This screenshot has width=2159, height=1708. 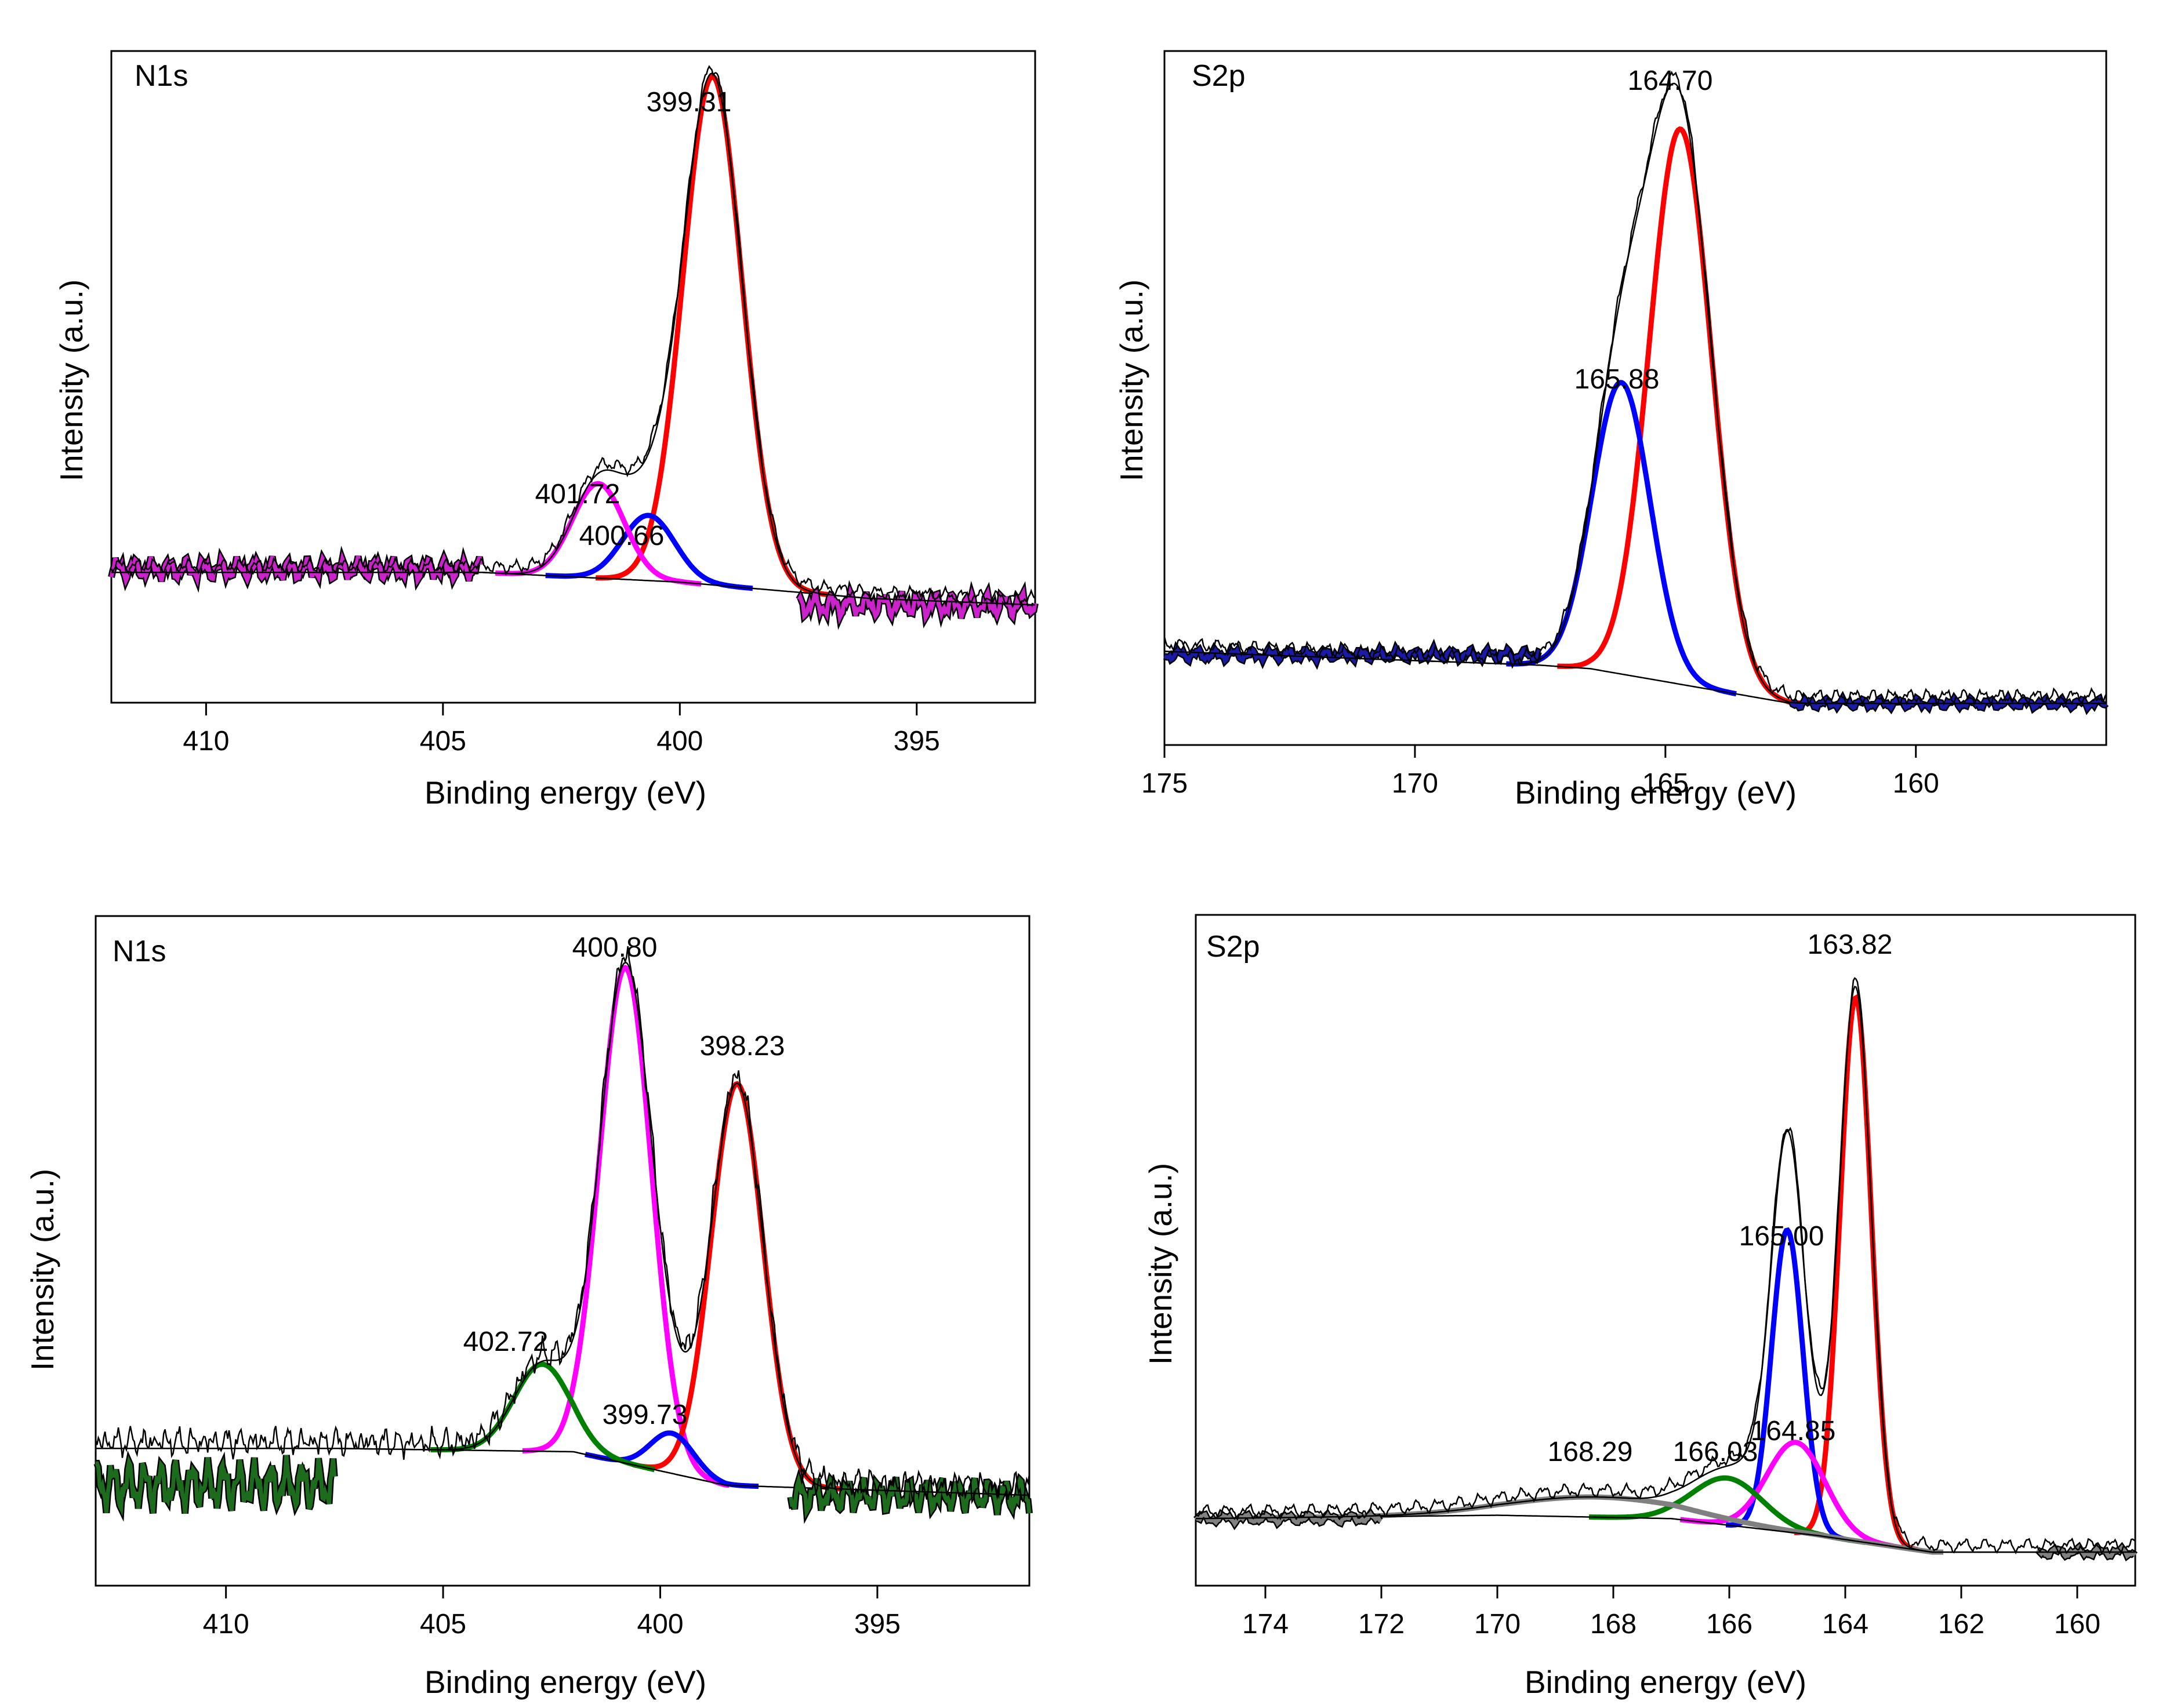 What do you see at coordinates (1729, 1624) in the screenshot?
I see `x-tick-label: 166` at bounding box center [1729, 1624].